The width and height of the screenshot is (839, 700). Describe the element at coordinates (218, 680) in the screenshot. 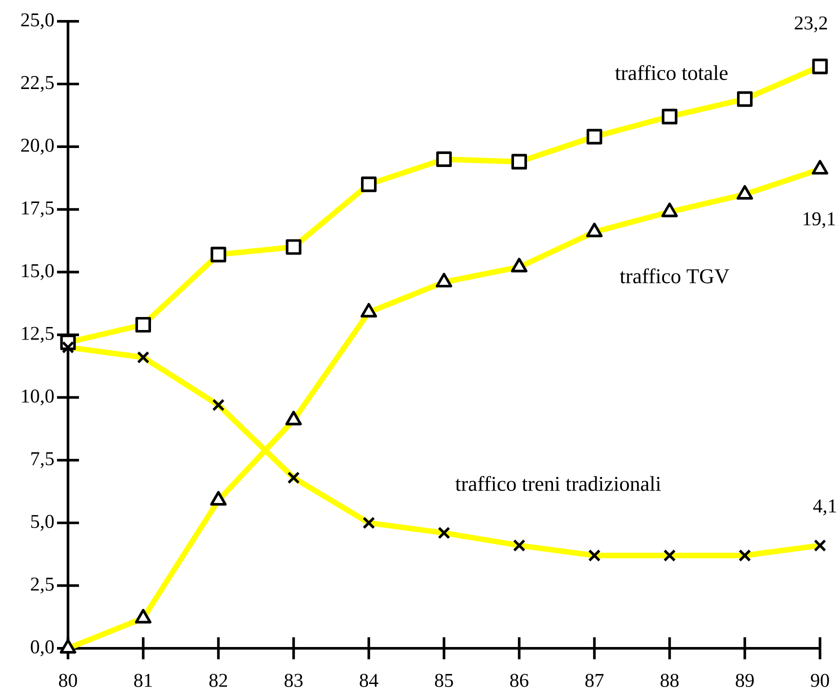

I see `x-tick-label: 82` at that location.